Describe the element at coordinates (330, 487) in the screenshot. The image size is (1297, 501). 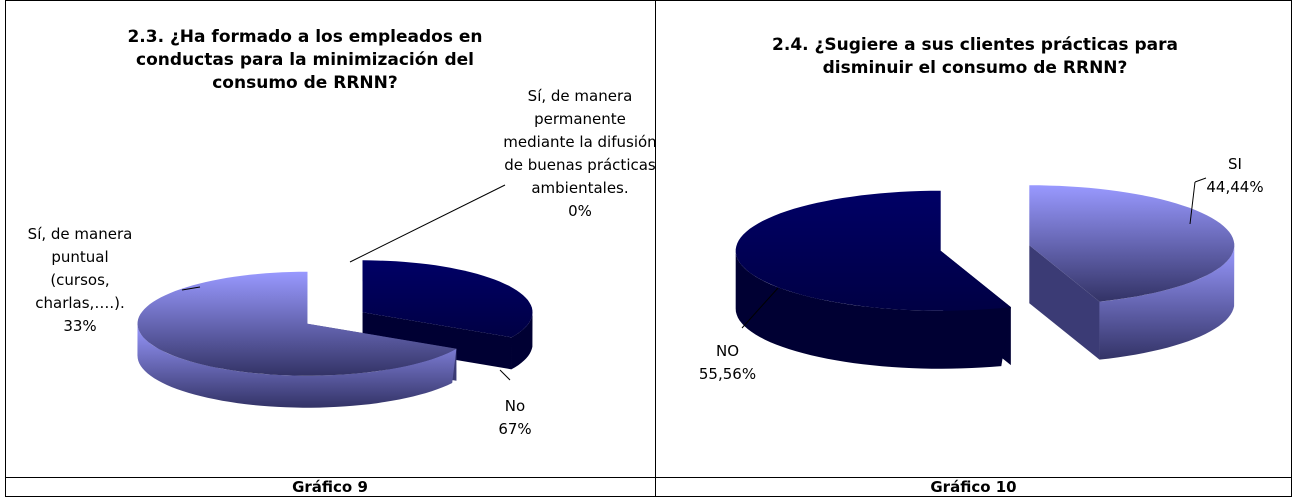
I see `caption: Gráfico 9` at that location.